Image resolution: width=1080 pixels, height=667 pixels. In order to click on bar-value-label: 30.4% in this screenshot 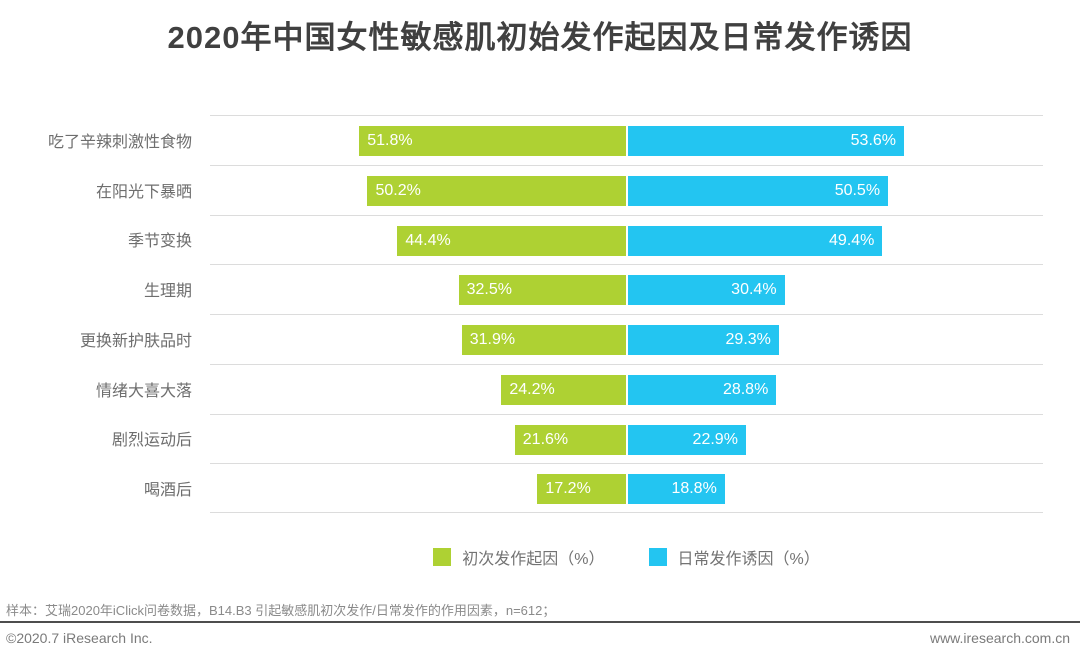, I will do `click(754, 290)`.